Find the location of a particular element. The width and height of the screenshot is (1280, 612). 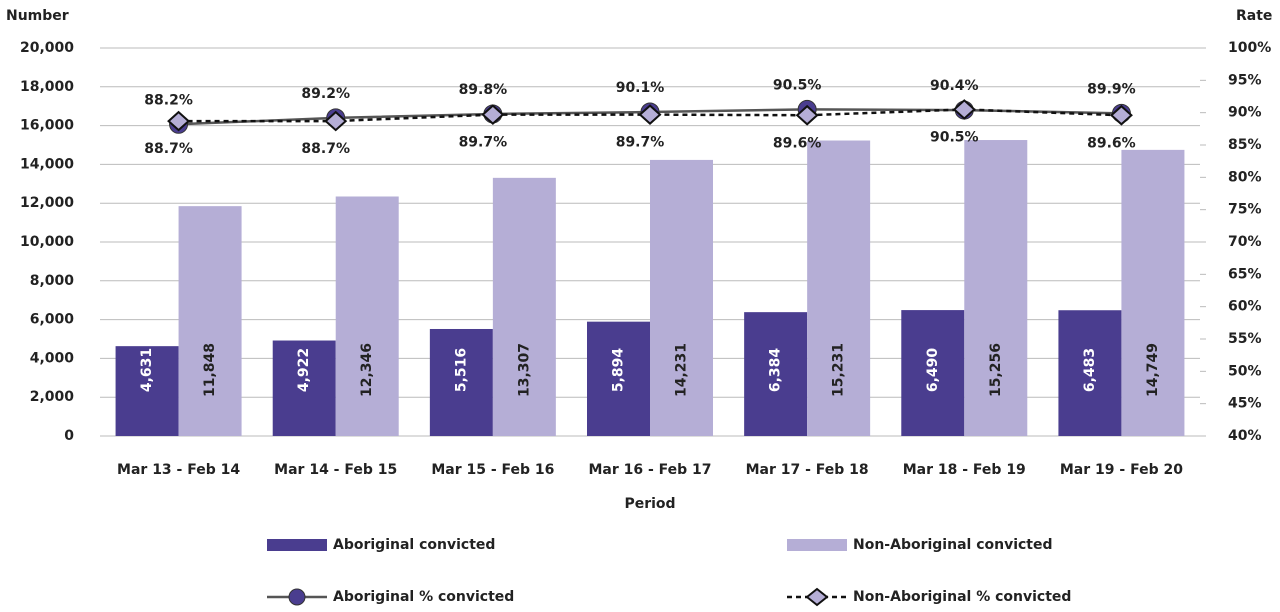

y2-tick-label: 75% is located at coordinates (1245, 210).